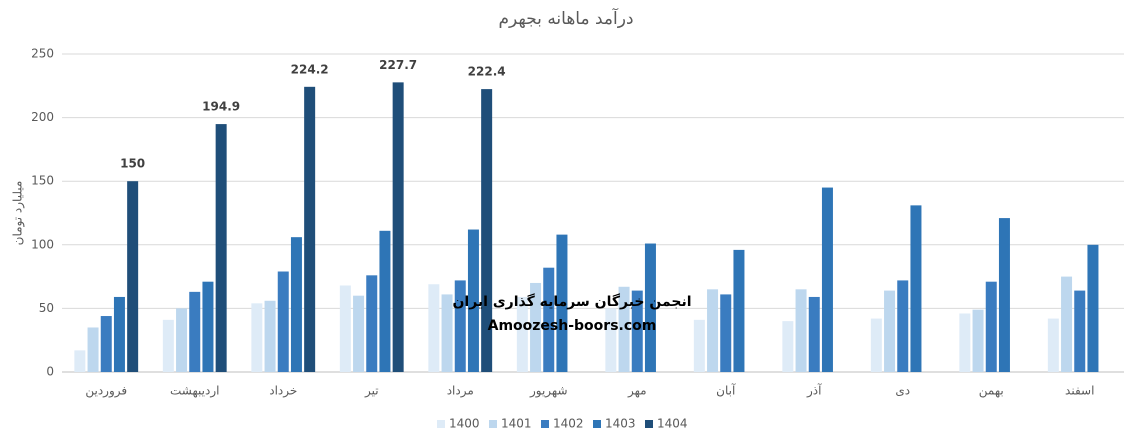  I want to click on x-tick-label: آبان, so click(726, 390).